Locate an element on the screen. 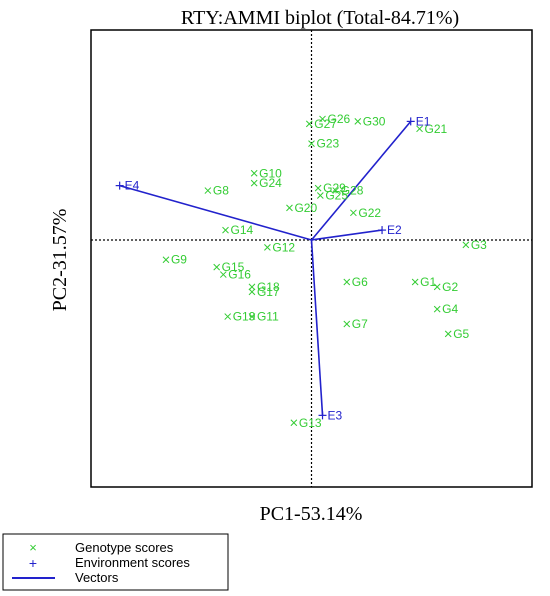 This screenshot has width=550, height=596. genotype-label: G7 is located at coordinates (360, 324).